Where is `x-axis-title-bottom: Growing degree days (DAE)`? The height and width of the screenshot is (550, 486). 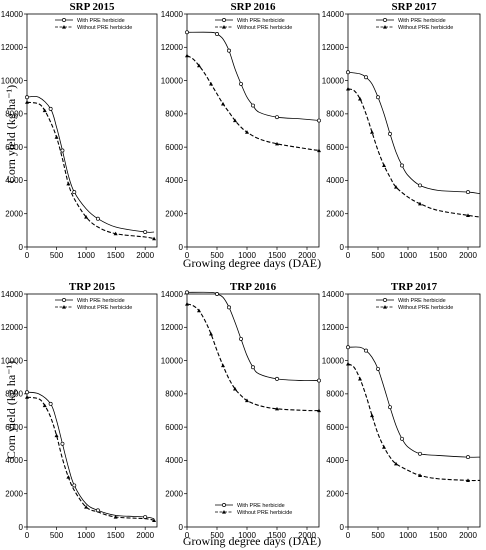 x-axis-title-bottom: Growing degree days (DAE) is located at coordinates (252, 541).